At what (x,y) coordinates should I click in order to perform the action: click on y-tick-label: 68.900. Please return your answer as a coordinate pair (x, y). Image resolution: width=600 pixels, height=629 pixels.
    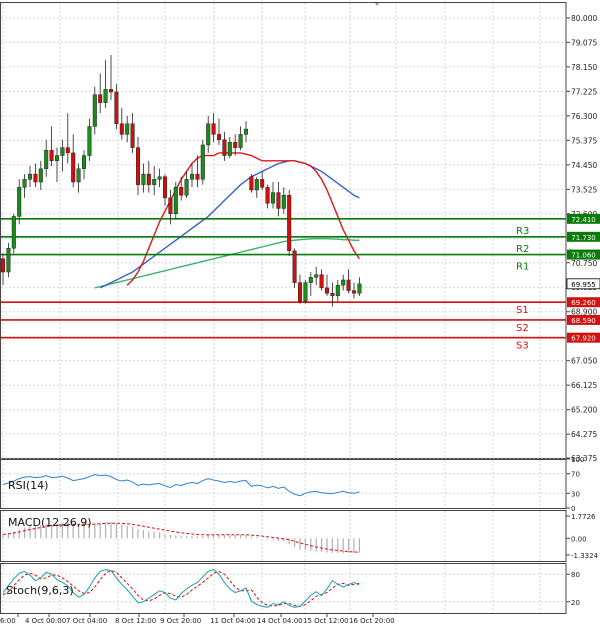
    Looking at the image, I should click on (584, 312).